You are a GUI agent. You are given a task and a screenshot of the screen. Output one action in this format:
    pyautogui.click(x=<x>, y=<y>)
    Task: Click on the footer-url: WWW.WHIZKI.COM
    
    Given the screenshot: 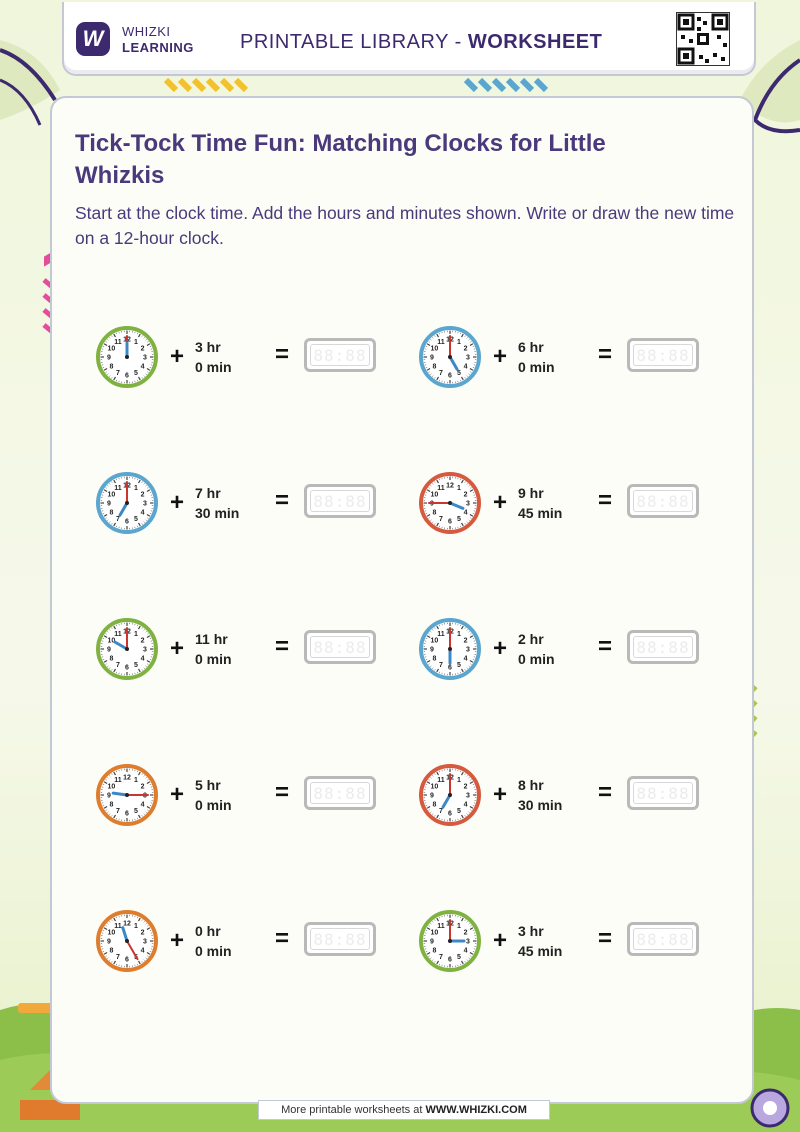 What is the action you would take?
    pyautogui.click(x=476, y=1110)
    